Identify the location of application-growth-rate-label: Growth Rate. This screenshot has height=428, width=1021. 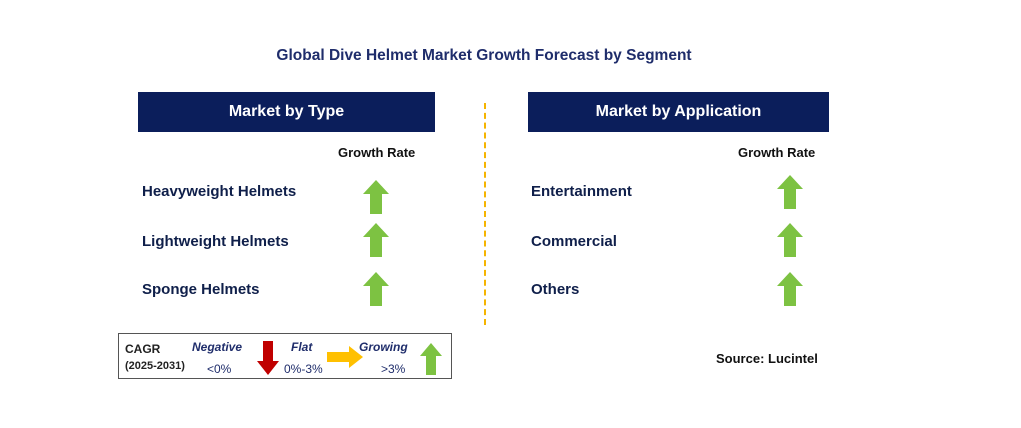
(777, 152).